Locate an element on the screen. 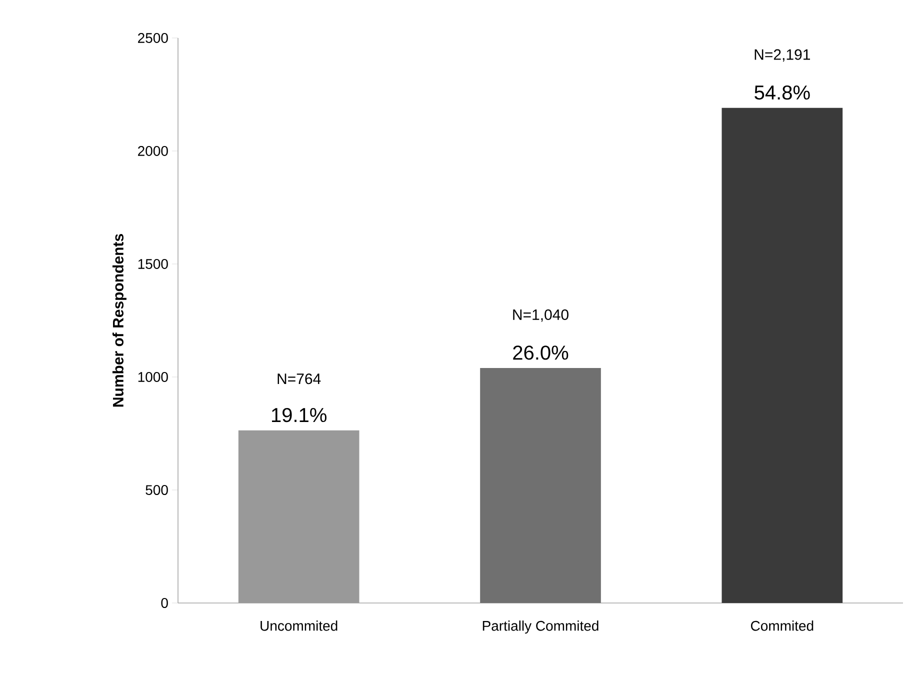 This screenshot has width=917, height=681. annotation: 26.0% is located at coordinates (540, 353).